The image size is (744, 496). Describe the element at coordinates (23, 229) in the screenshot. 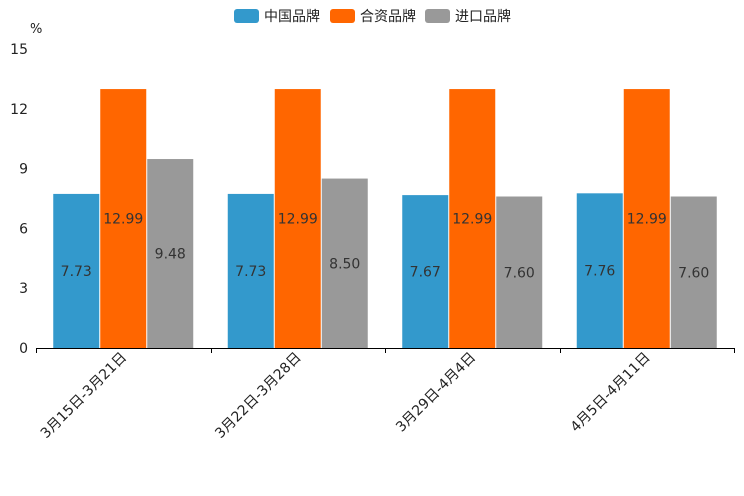

I see `y-tick-label: 6` at that location.